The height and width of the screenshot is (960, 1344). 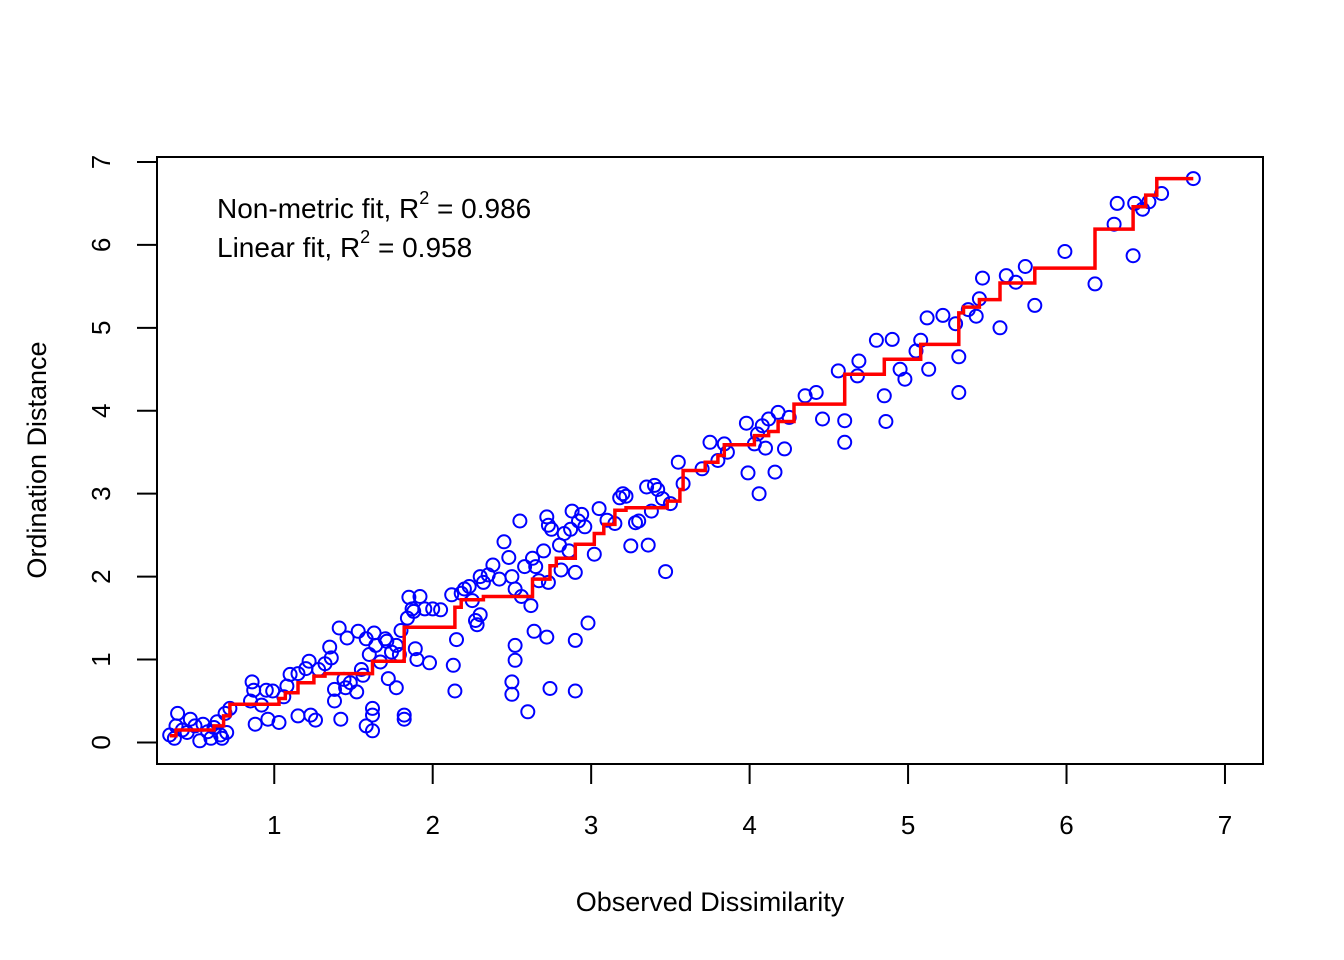 I want to click on y-axis-title: Ordination Distance, so click(x=37, y=459).